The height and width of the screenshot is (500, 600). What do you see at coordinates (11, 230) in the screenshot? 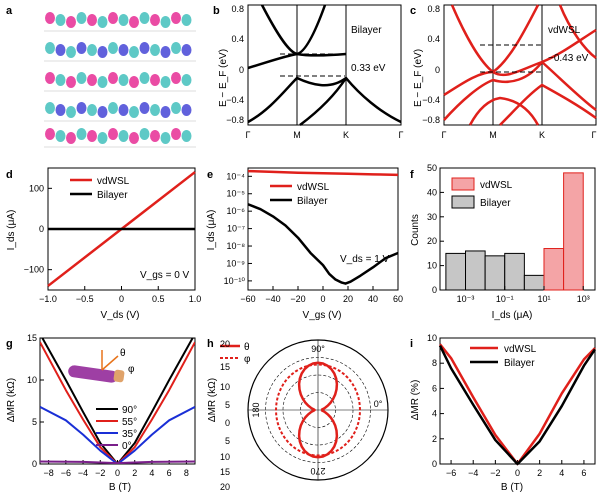
I see `panel-d-ylabel: I_ds (μA)` at bounding box center [11, 230].